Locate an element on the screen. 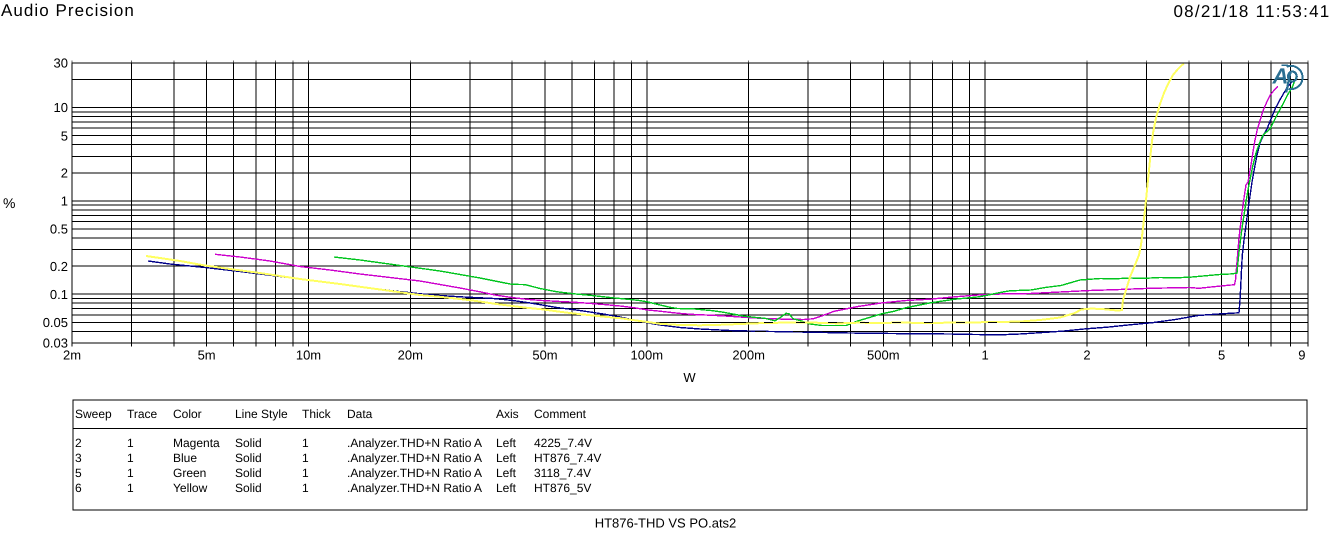  svg-text: 10m is located at coordinates (308, 355).